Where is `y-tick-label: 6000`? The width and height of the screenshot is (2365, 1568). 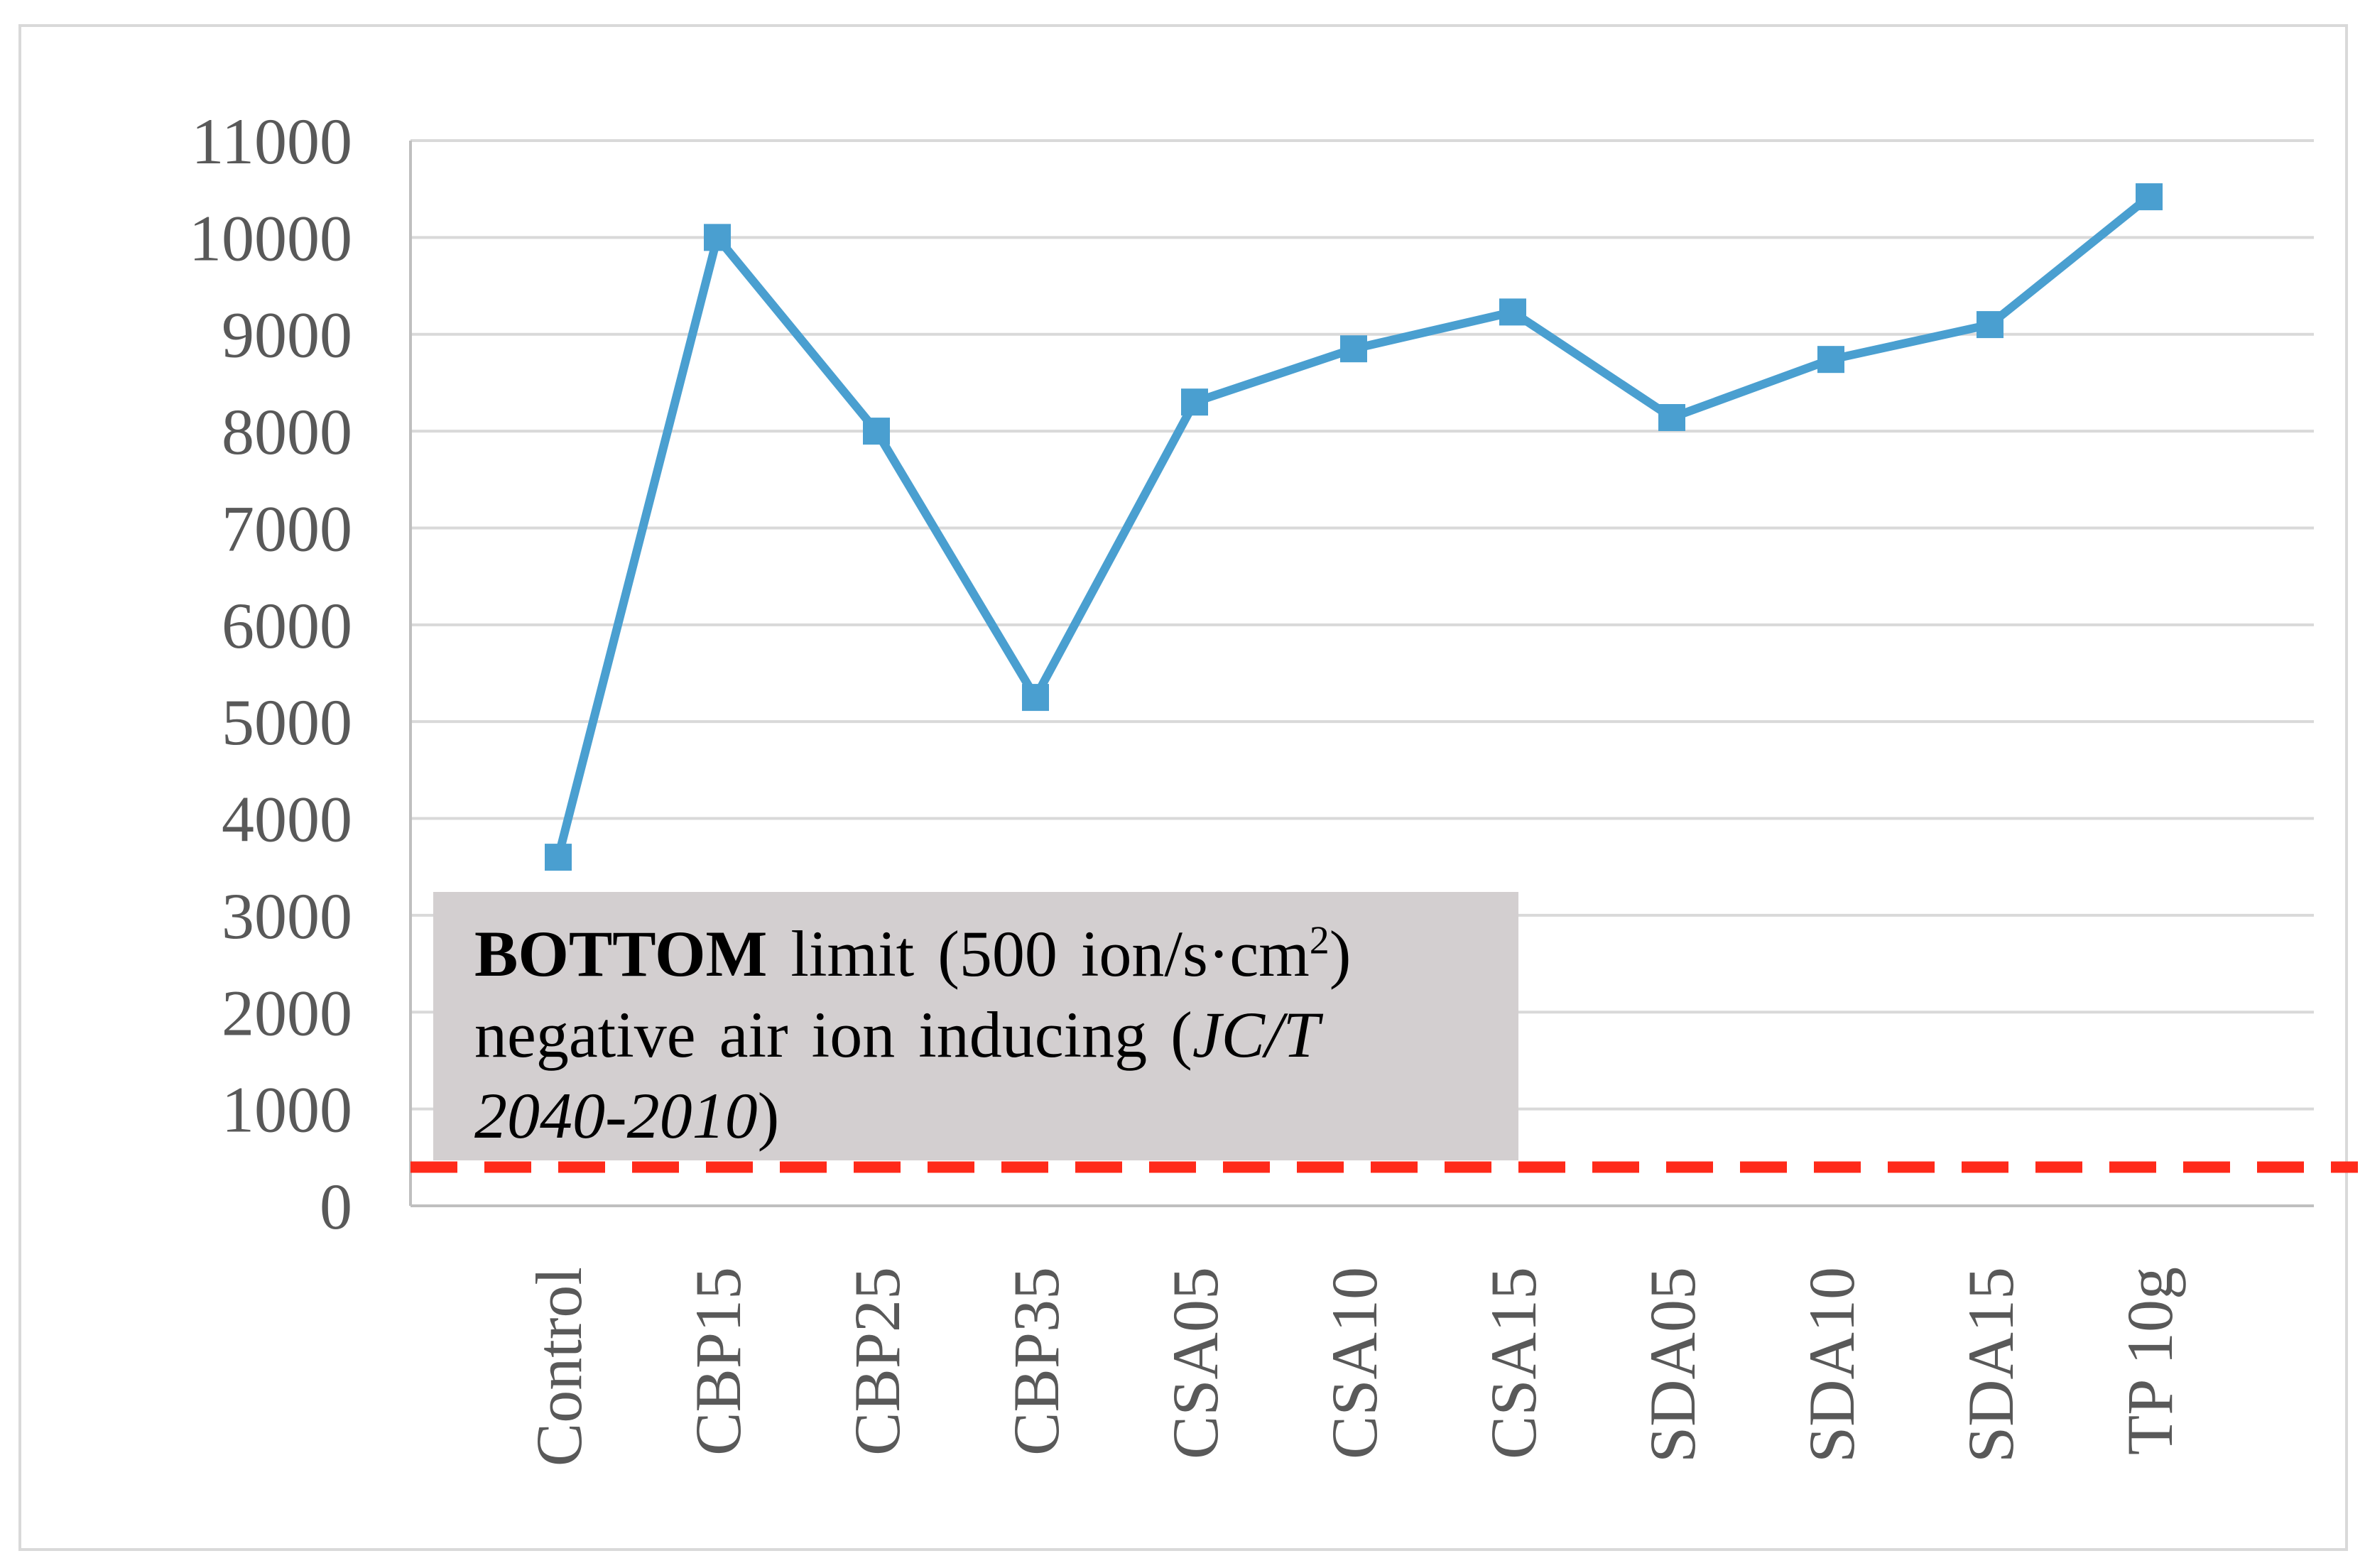 y-tick-label: 6000 is located at coordinates (287, 626).